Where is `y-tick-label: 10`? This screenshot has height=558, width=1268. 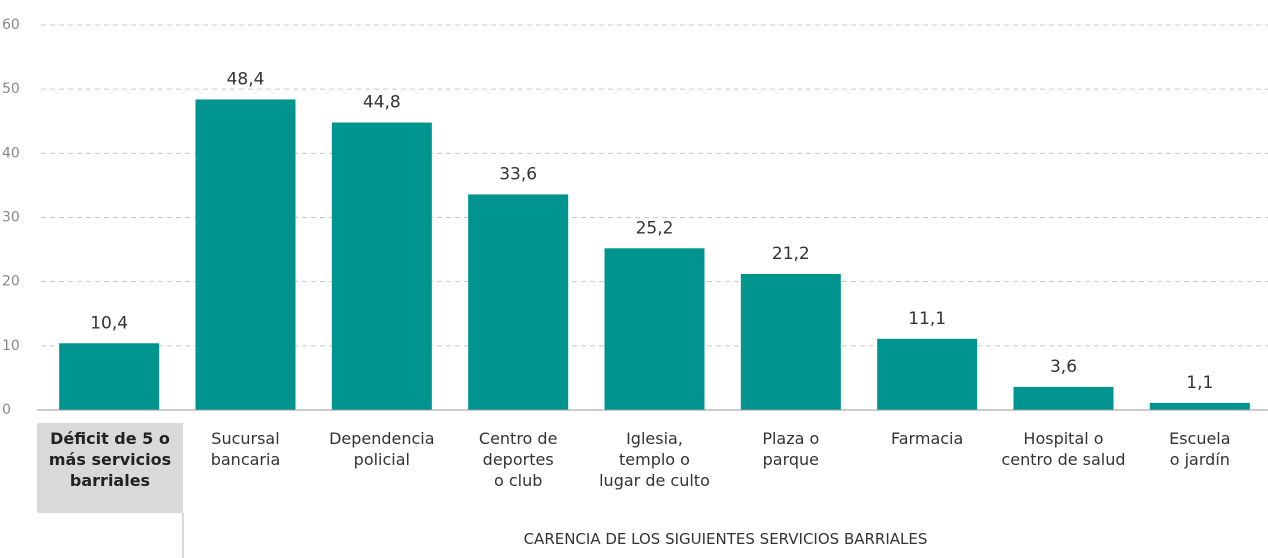
y-tick-label: 10 is located at coordinates (11, 346).